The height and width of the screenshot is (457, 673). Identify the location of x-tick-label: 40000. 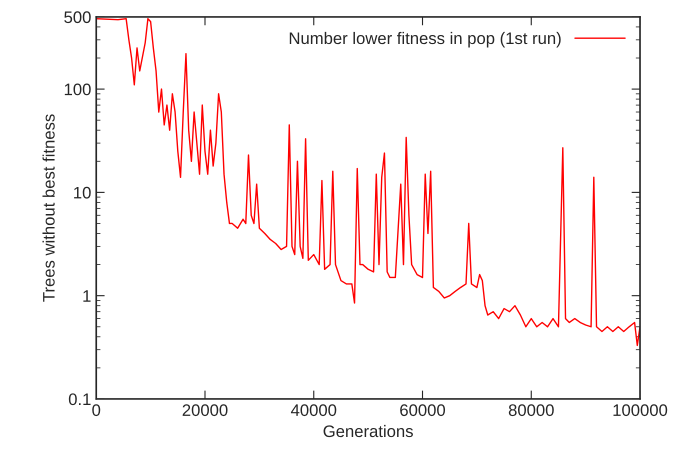
(313, 410).